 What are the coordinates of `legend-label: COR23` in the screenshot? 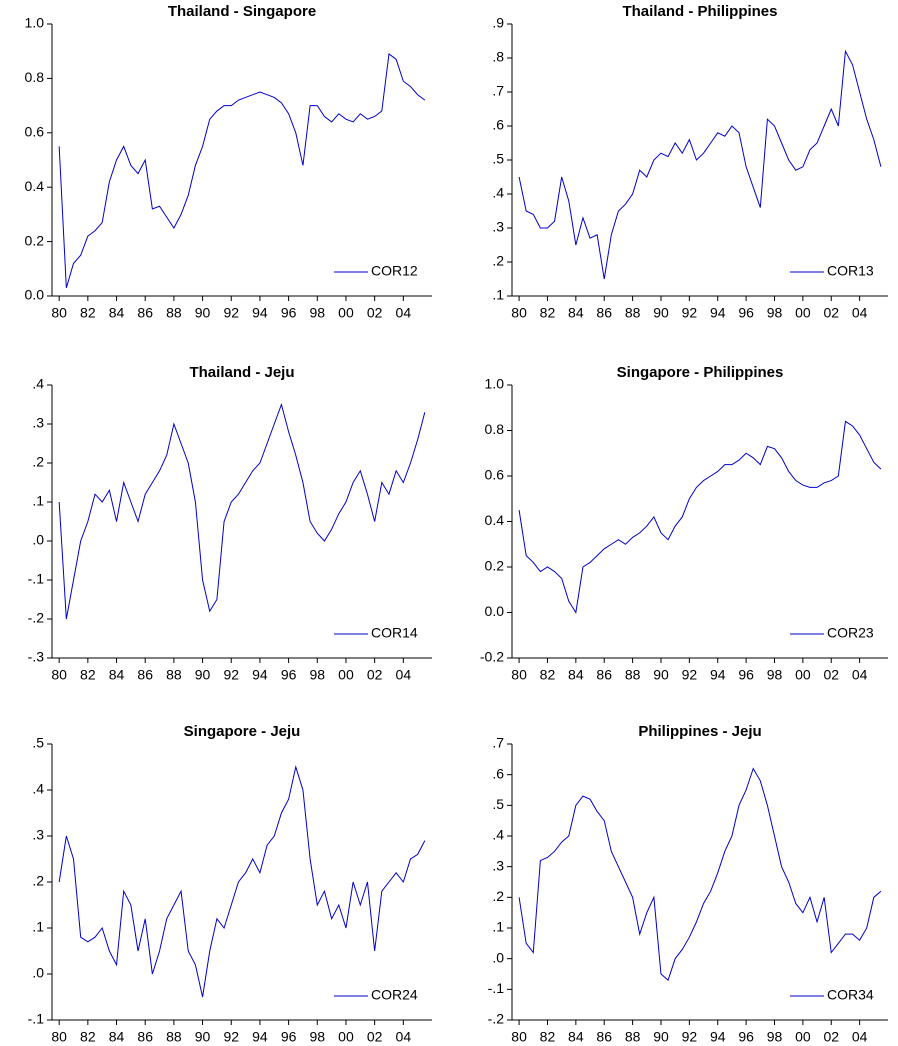 It's located at (850, 633).